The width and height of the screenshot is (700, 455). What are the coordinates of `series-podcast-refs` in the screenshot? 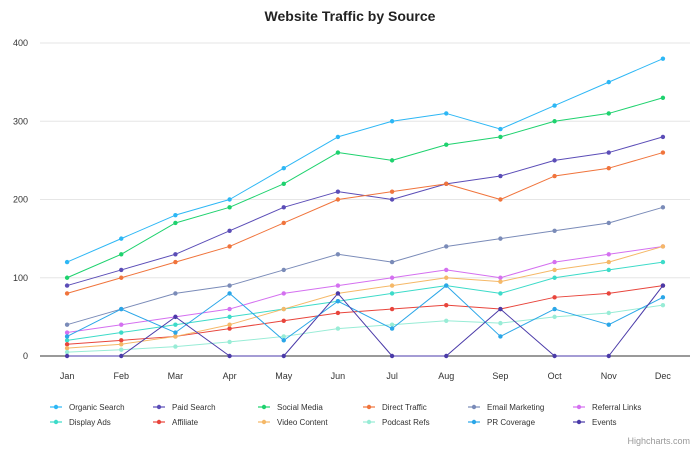 It's located at (365, 328).